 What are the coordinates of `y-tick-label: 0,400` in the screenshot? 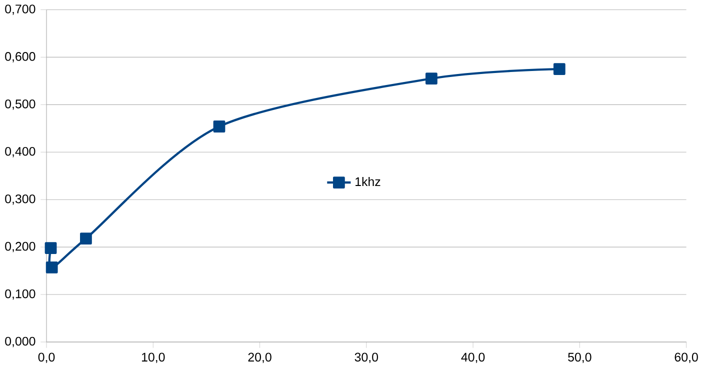 It's located at (20, 152).